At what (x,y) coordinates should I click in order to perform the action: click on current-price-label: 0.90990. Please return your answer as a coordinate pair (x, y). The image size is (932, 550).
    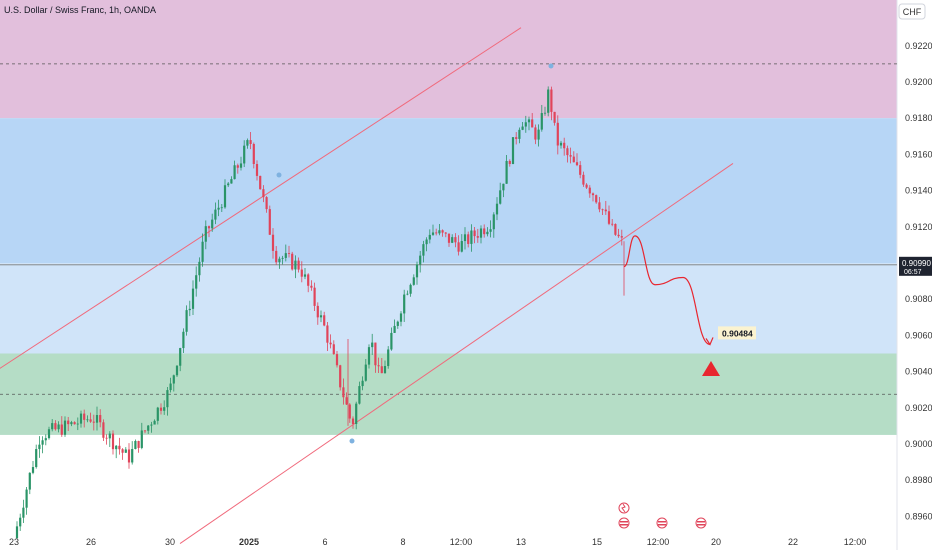
    Looking at the image, I should click on (916, 263).